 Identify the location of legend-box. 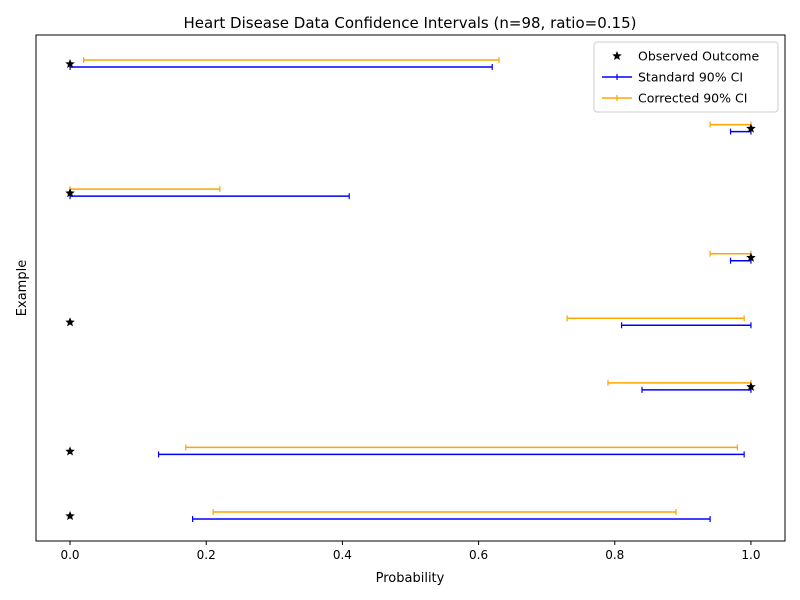
(686, 77).